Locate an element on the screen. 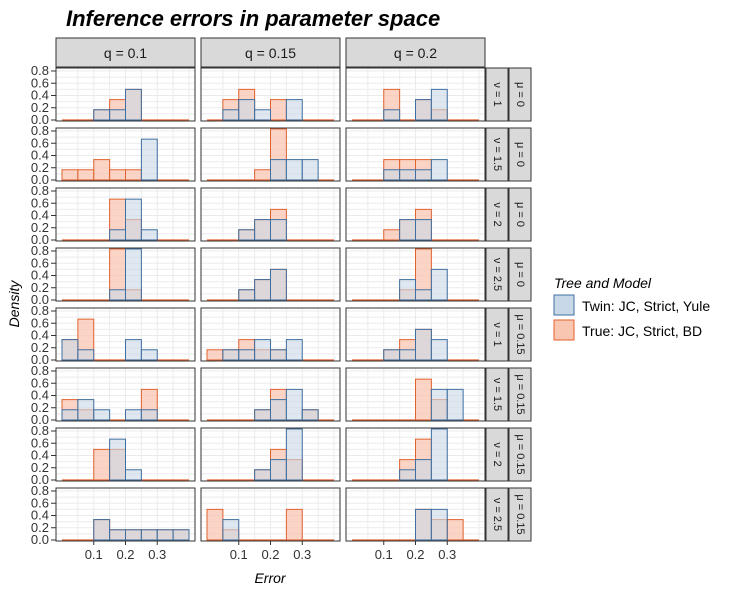  legend-label-true: True: JC, Strict, BD is located at coordinates (642, 331).